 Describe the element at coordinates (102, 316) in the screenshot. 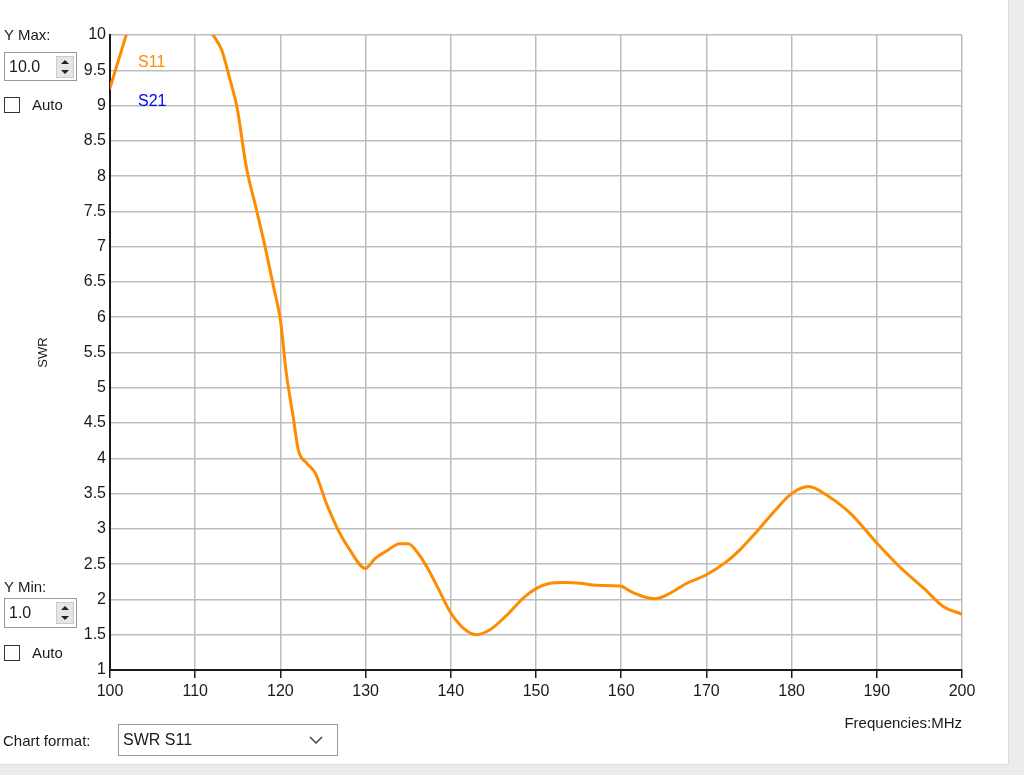

I see `y-tick-label: 6` at that location.